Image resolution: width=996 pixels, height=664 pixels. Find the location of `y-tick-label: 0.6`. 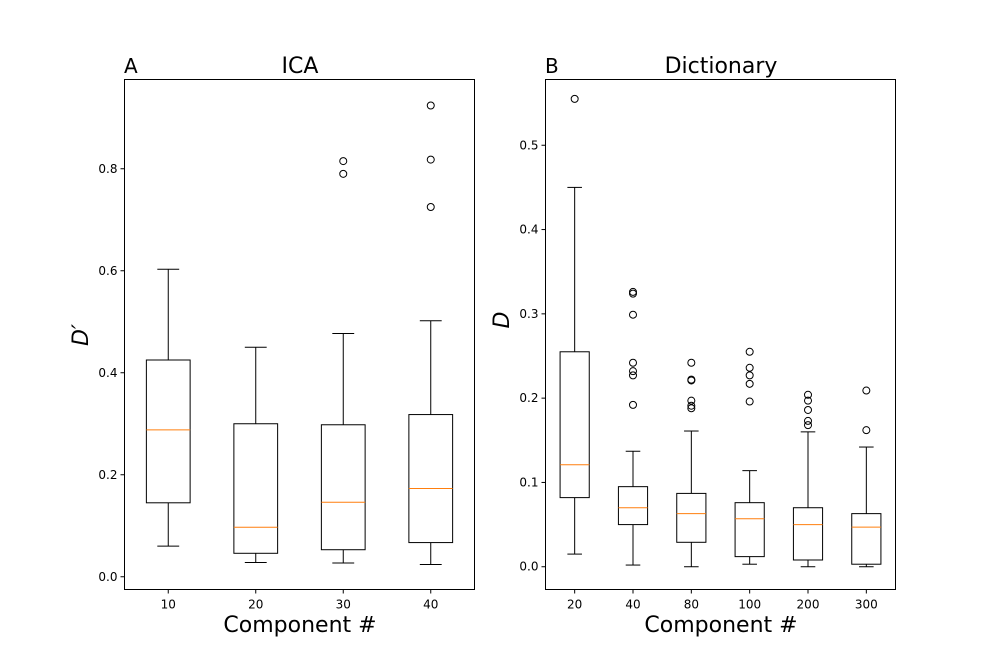

y-tick-label: 0.6 is located at coordinates (107, 271).